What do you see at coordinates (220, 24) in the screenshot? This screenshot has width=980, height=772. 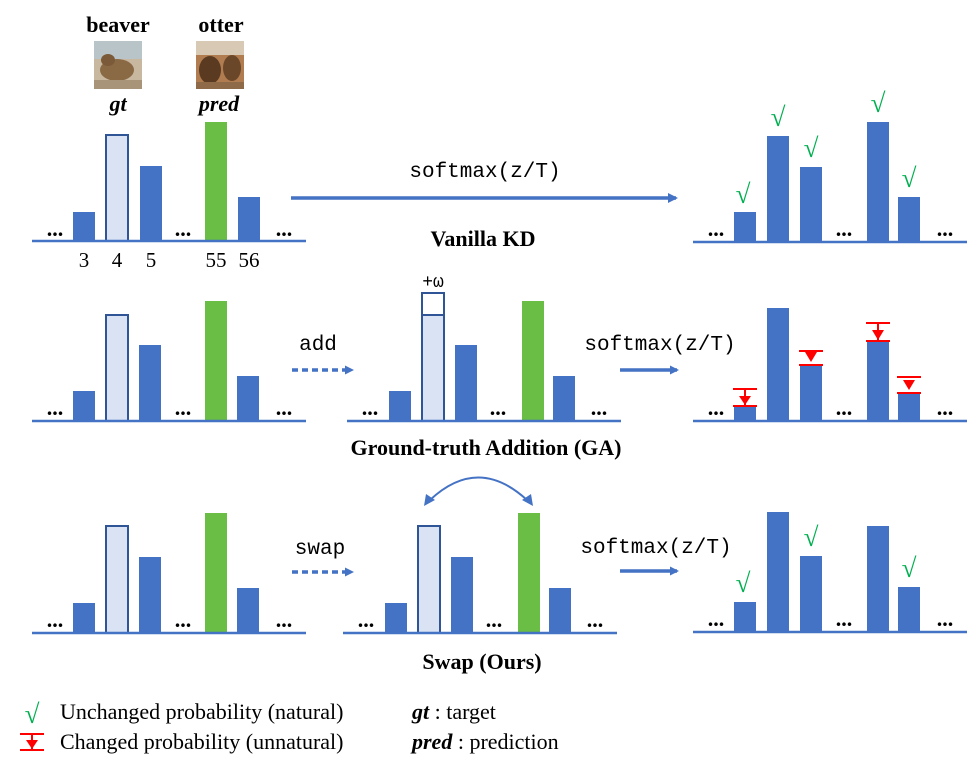 I see `pred-class-name: otter` at bounding box center [220, 24].